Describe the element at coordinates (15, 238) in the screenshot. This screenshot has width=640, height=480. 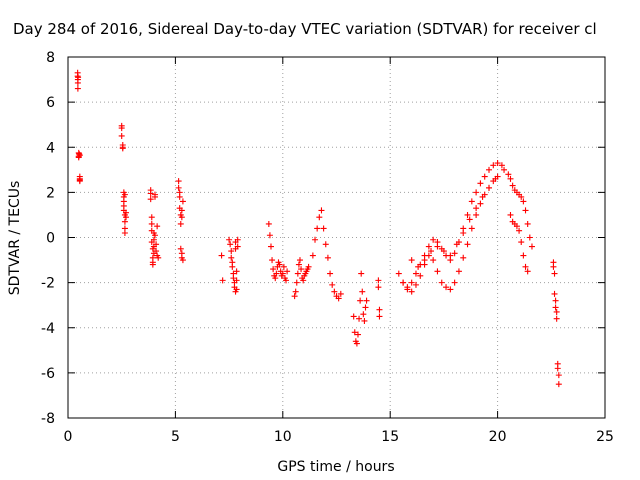
I see `y-axis-label: SDTVAR / TECUs` at that location.